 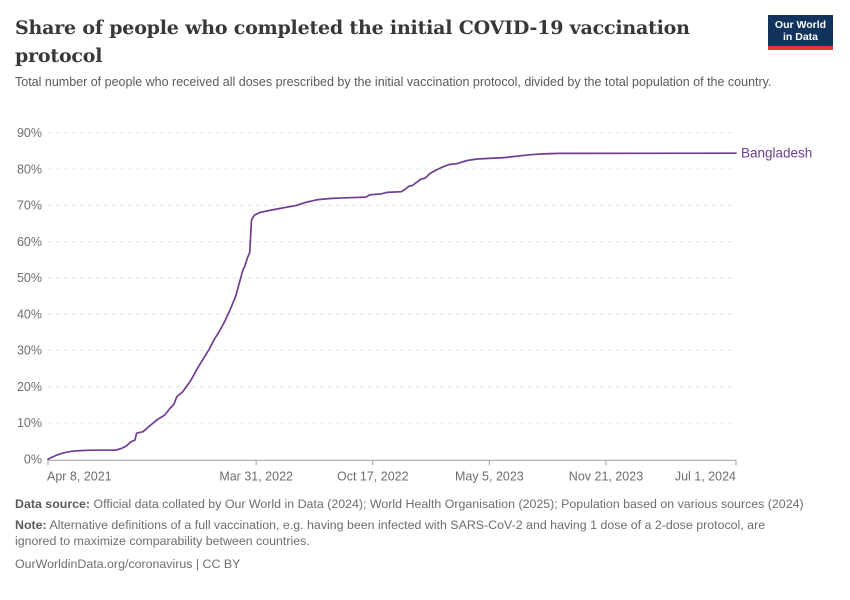 What do you see at coordinates (29, 351) in the screenshot?
I see `y-tick-label-30: 30%` at bounding box center [29, 351].